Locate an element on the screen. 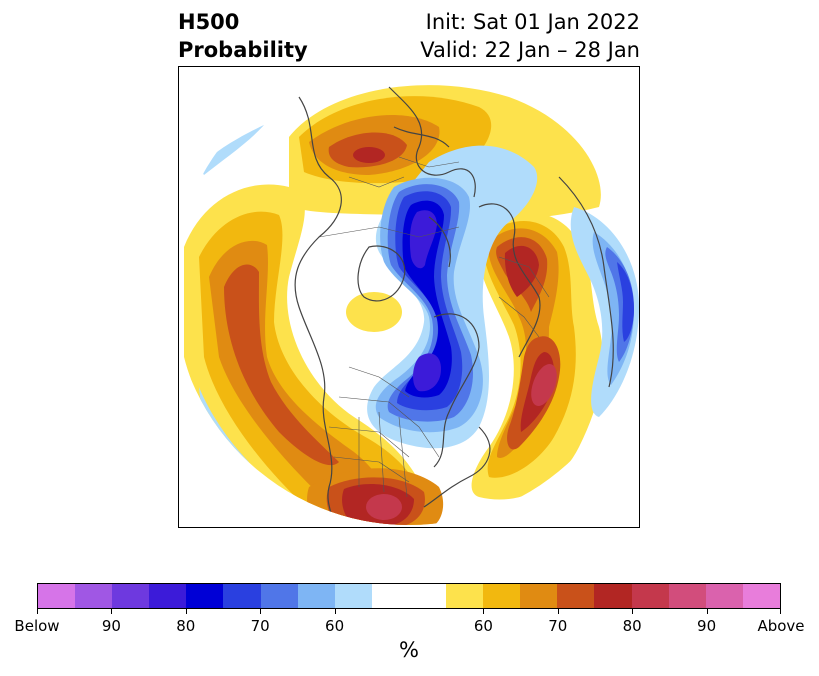 This screenshot has width=819, height=676. title-block-left: H500 Probability is located at coordinates (243, 36).